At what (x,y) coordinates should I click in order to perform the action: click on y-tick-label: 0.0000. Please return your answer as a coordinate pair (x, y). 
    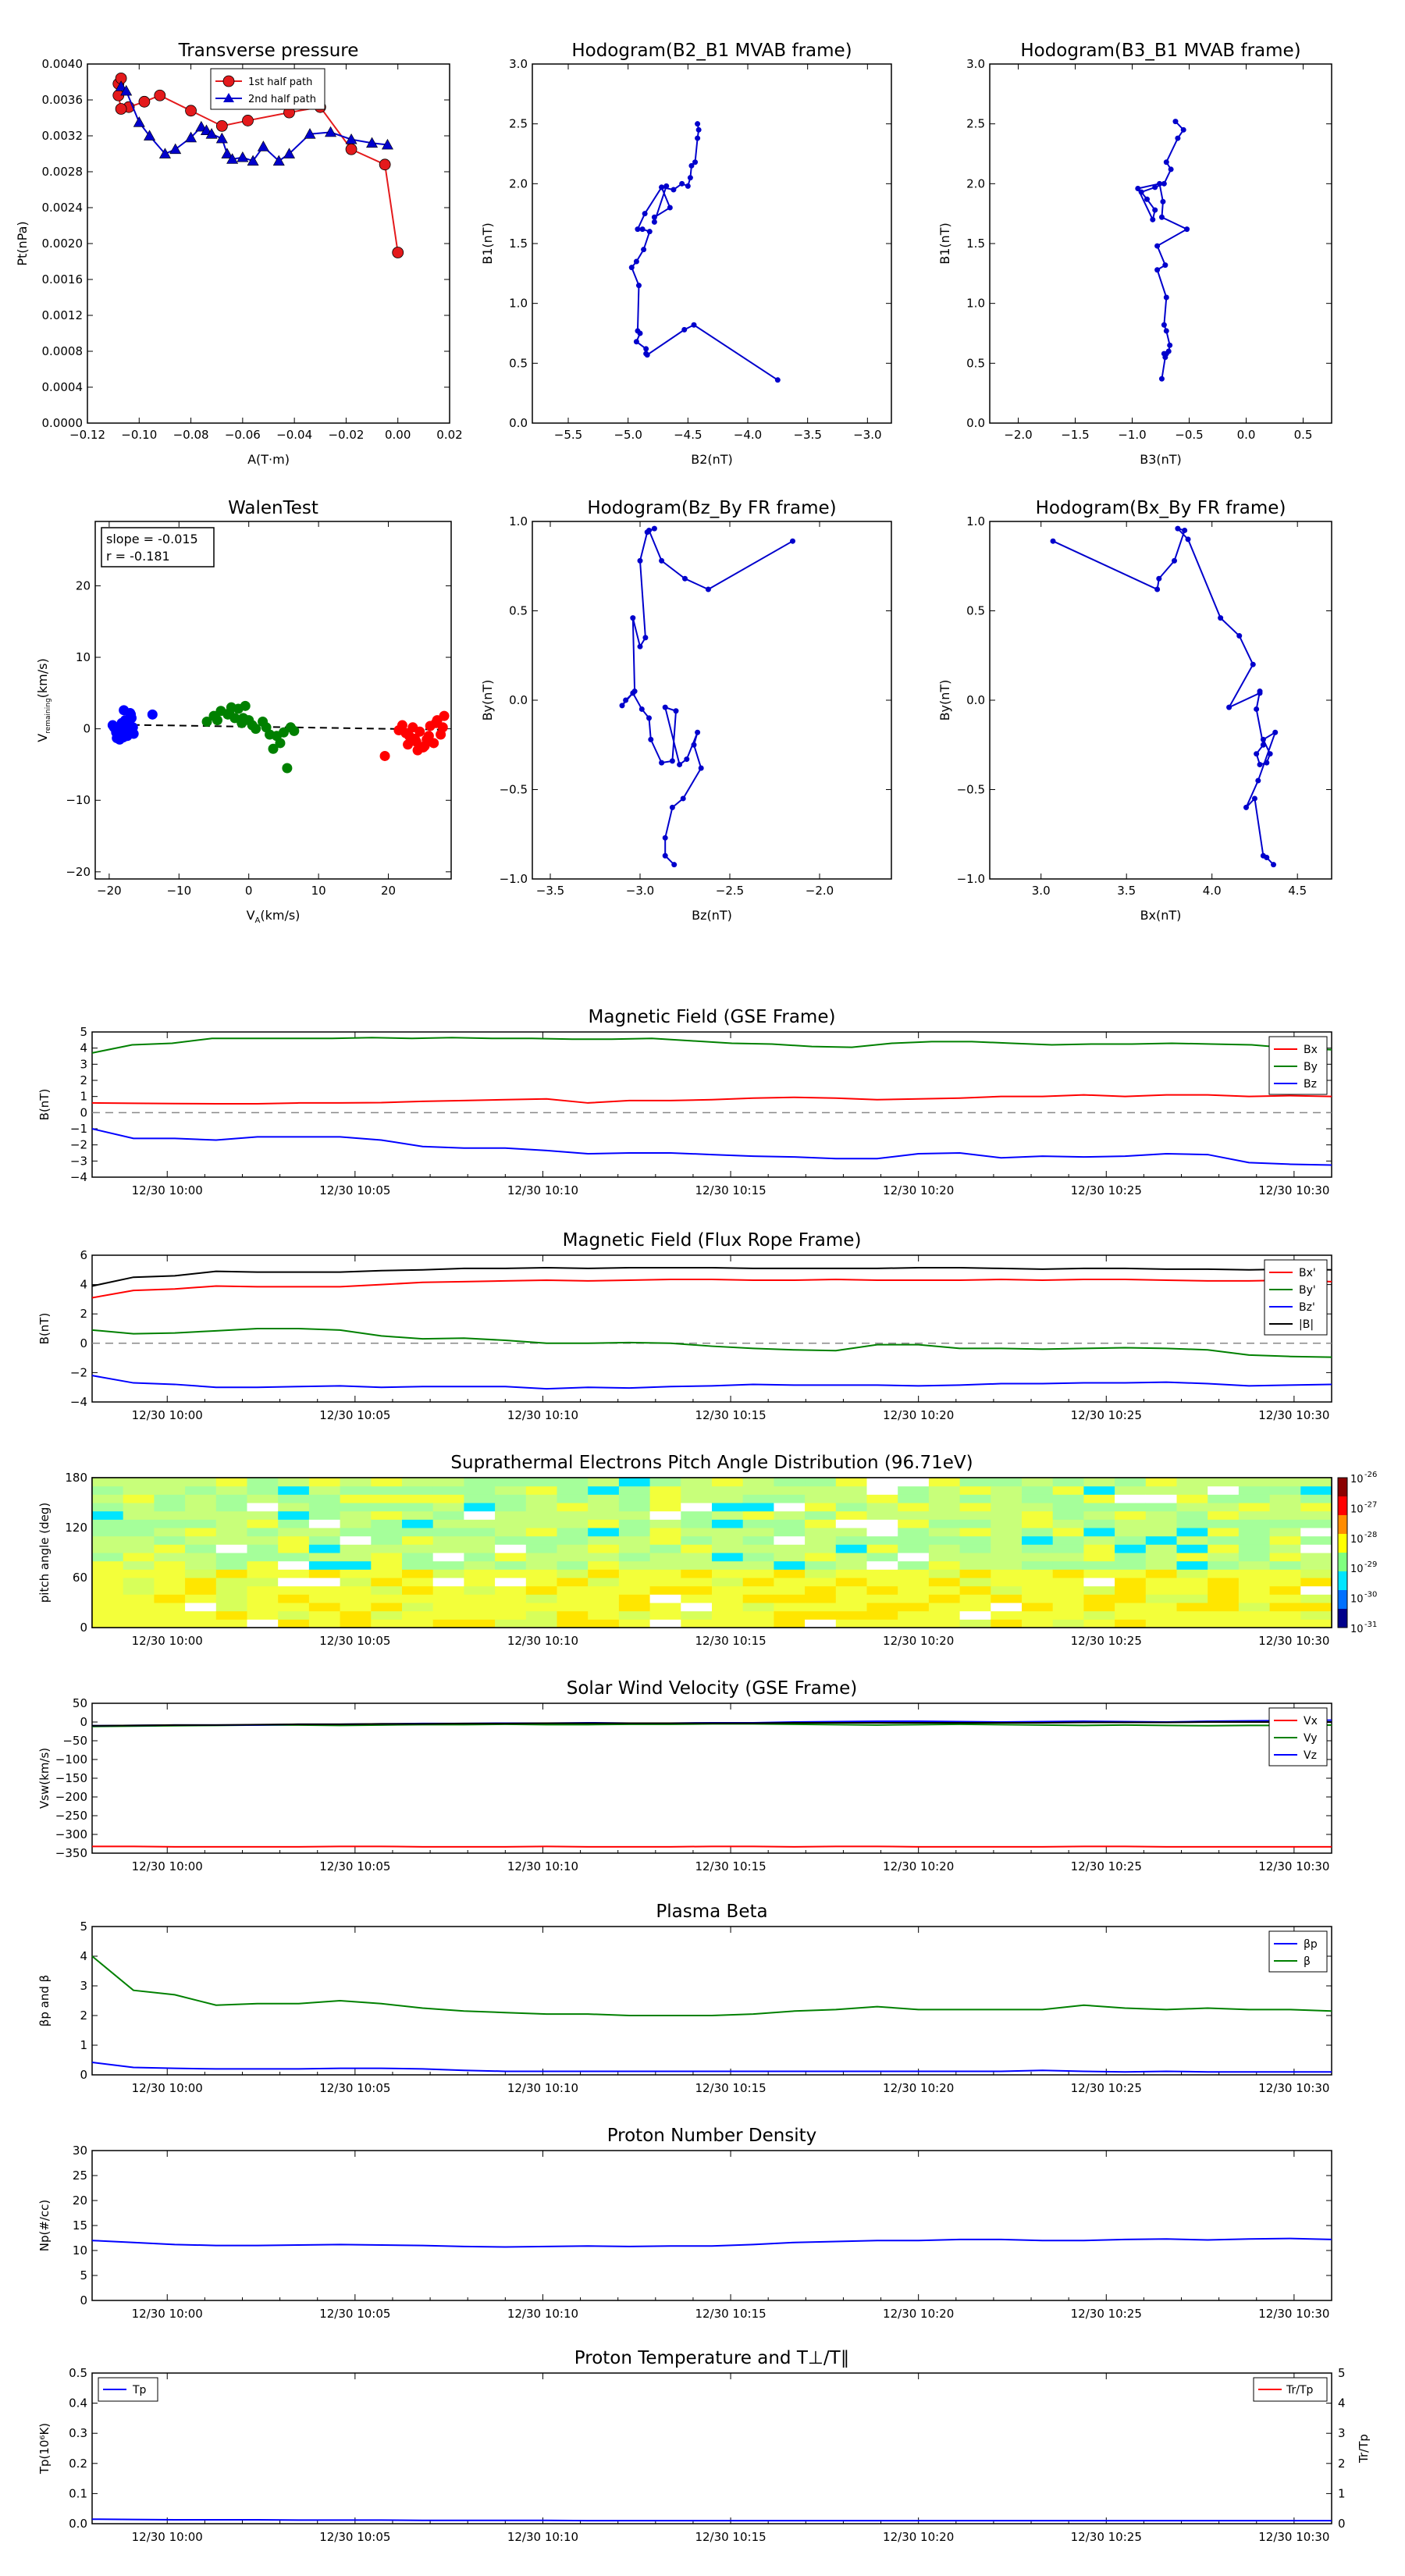
    Looking at the image, I should click on (63, 423).